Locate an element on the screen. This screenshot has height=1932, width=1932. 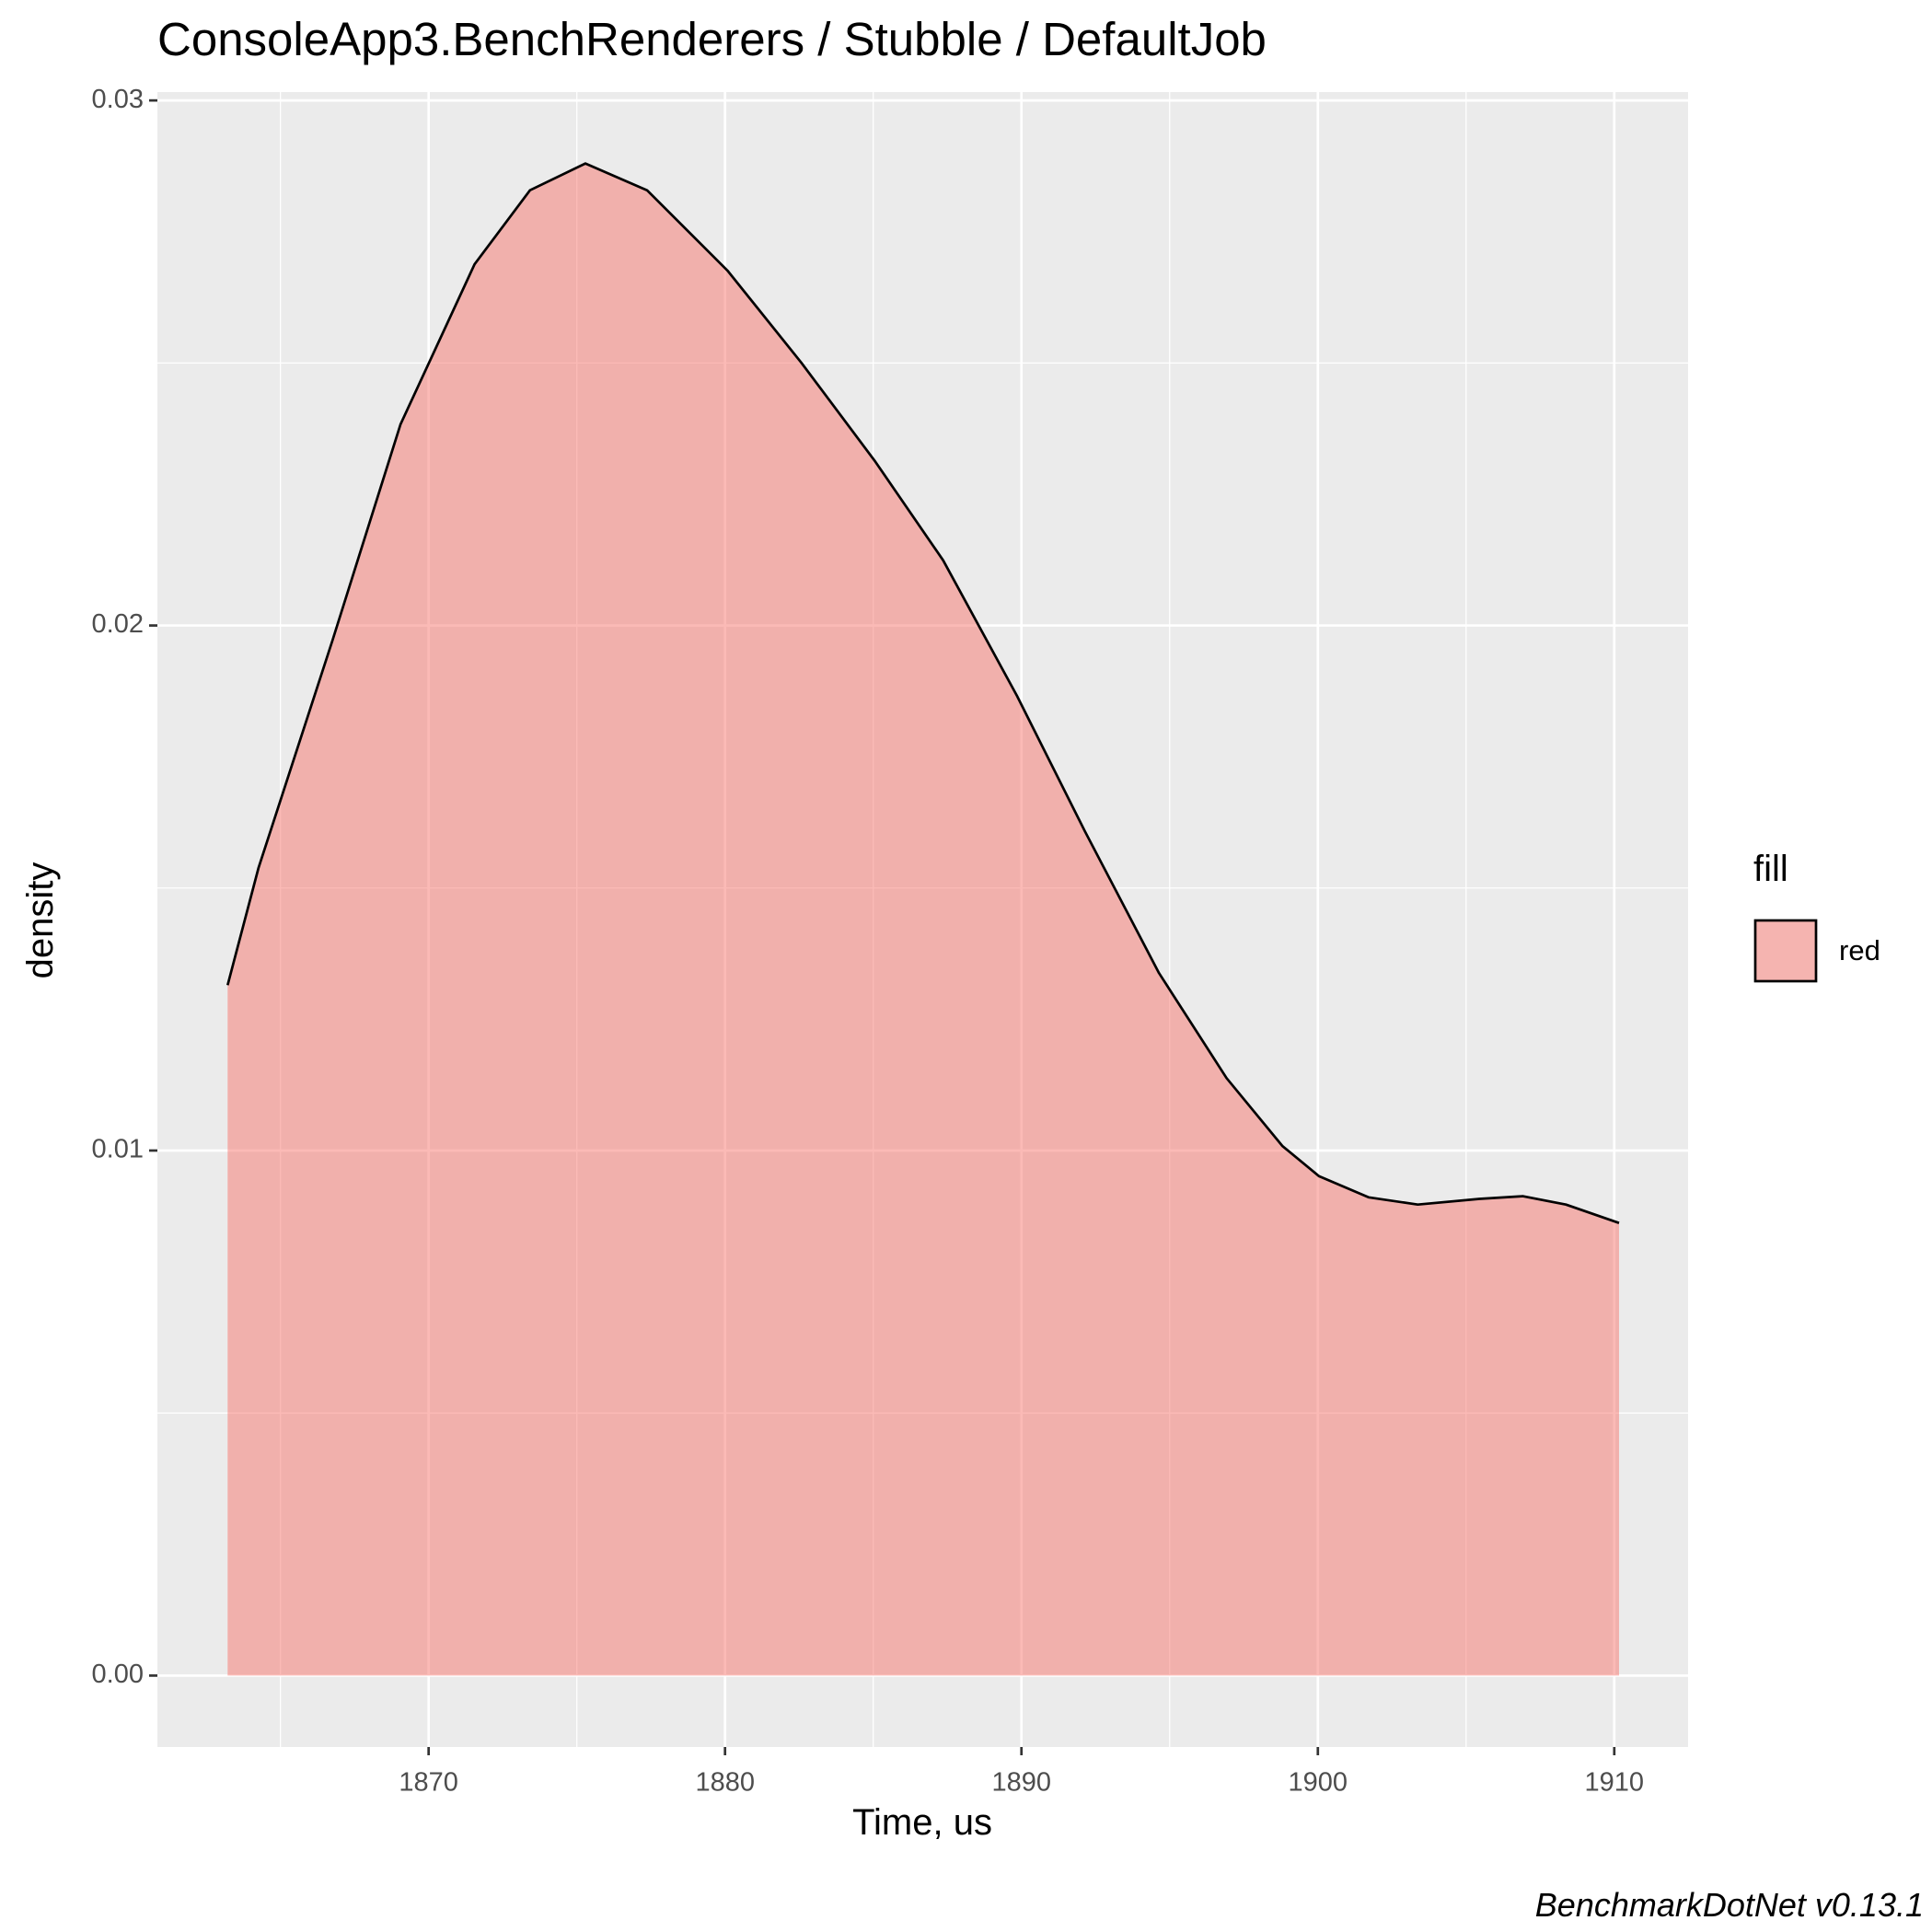
y-tick-label: 0.01 is located at coordinates (118, 1150).